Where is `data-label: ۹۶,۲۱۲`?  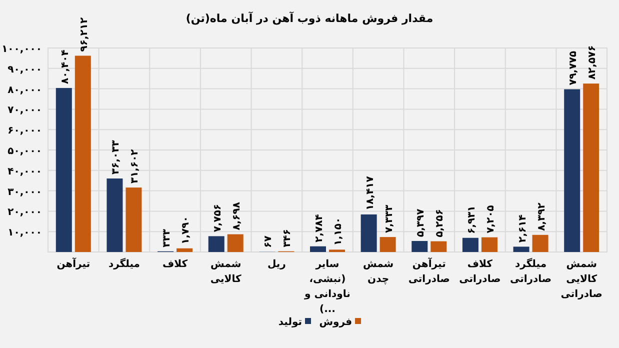 data-label: ۹۶,۲۱۲ is located at coordinates (84, 34).